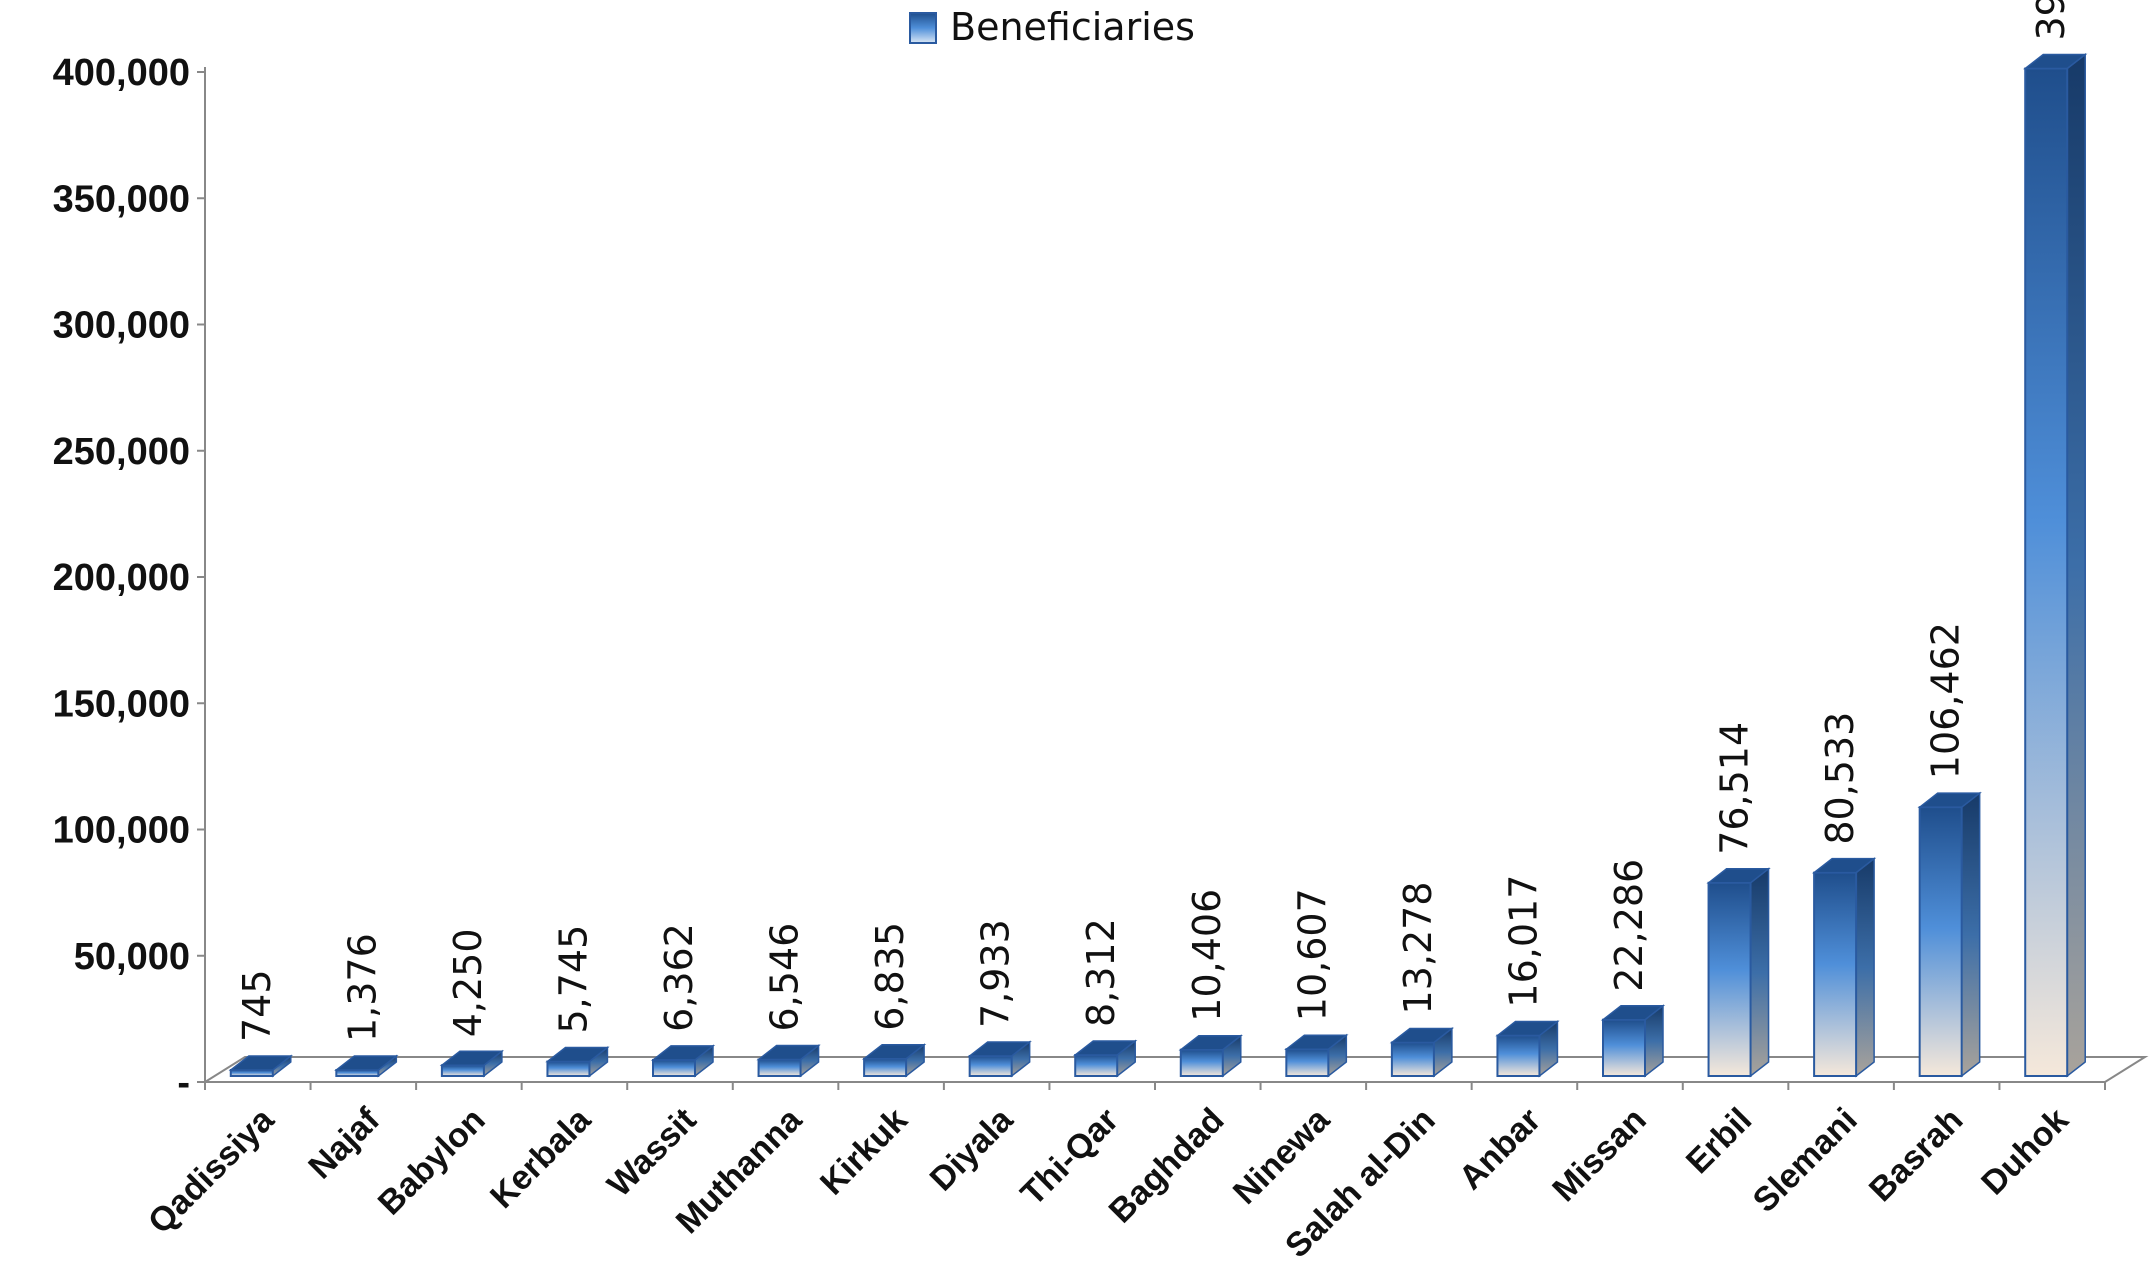 This screenshot has height=1266, width=2151. I want to click on x-tick-label: Anbar, so click(1500, 1149).